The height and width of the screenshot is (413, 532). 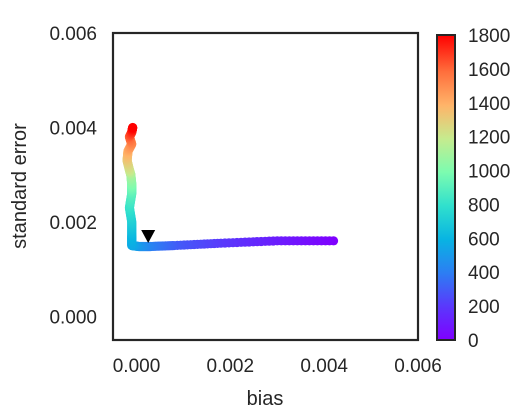 I want to click on colorbar-tick-label: 1000, so click(x=489, y=172).